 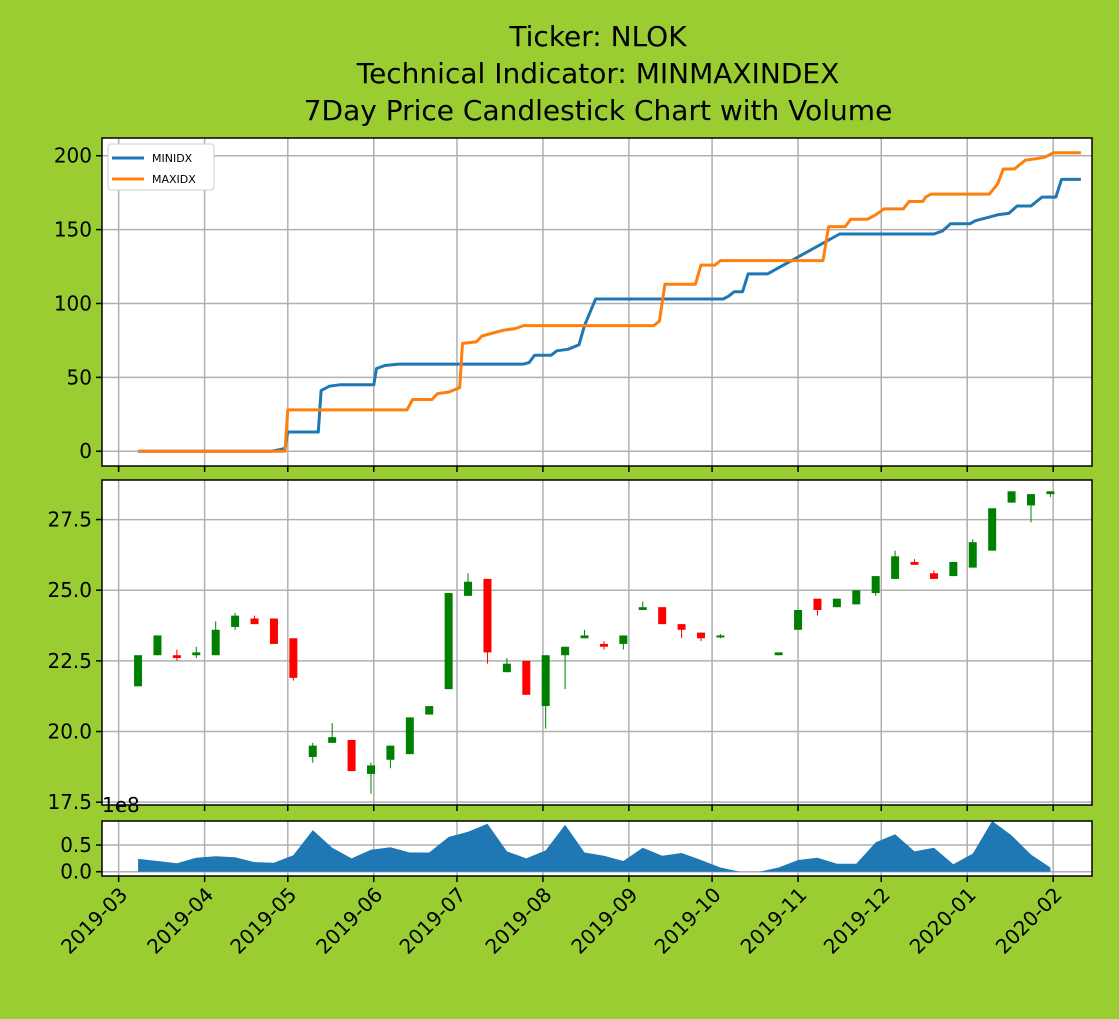 What do you see at coordinates (585, 469) in the screenshot?
I see `indicator-x-ticks` at bounding box center [585, 469].